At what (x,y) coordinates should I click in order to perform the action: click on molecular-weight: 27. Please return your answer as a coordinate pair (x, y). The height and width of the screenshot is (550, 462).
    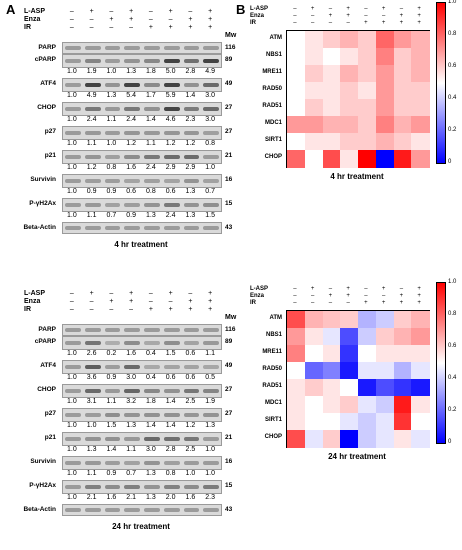
    Looking at the image, I should click on (229, 389).